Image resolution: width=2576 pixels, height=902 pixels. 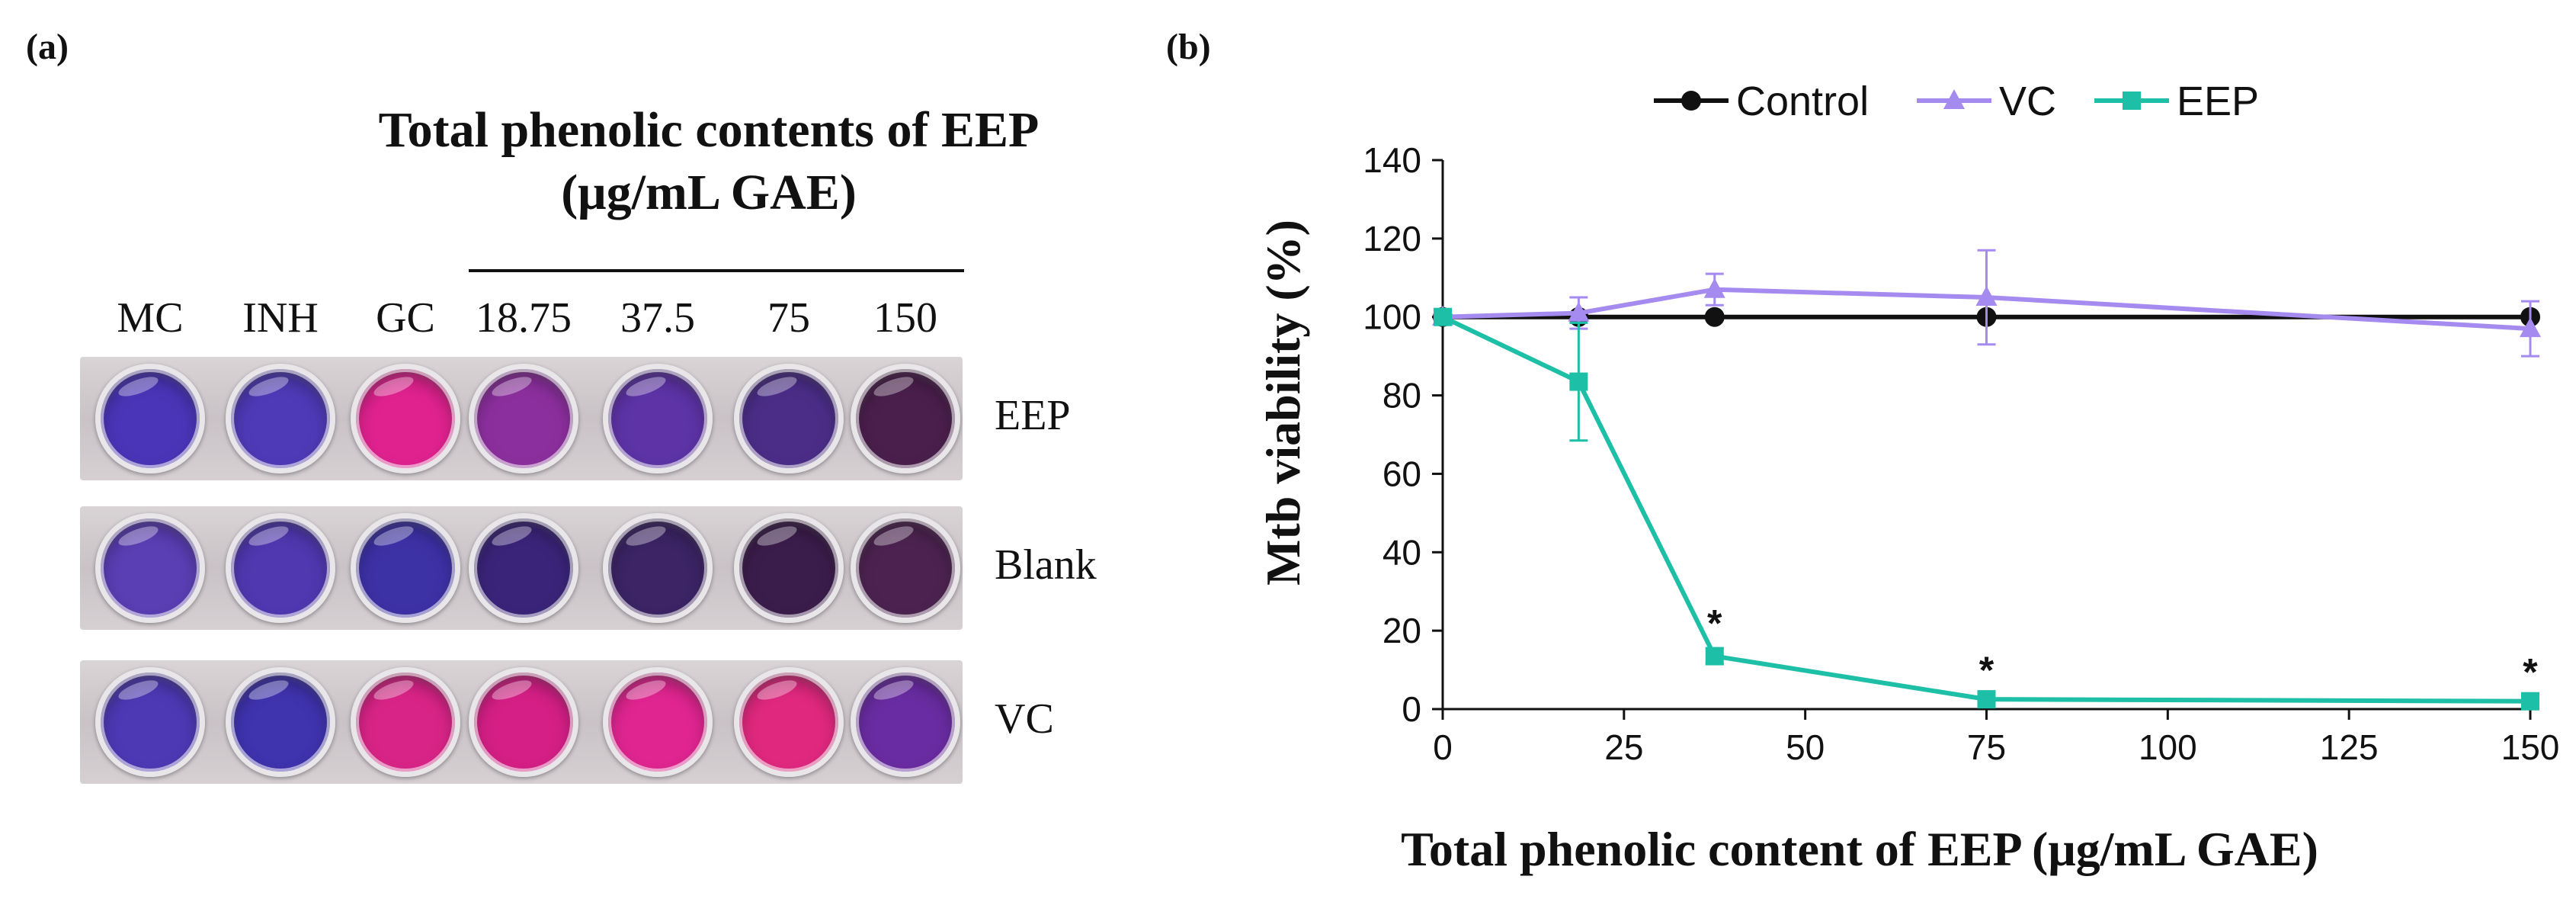 What do you see at coordinates (709, 192) in the screenshot?
I see `plate-title-line2: (μg/mL GAE)` at bounding box center [709, 192].